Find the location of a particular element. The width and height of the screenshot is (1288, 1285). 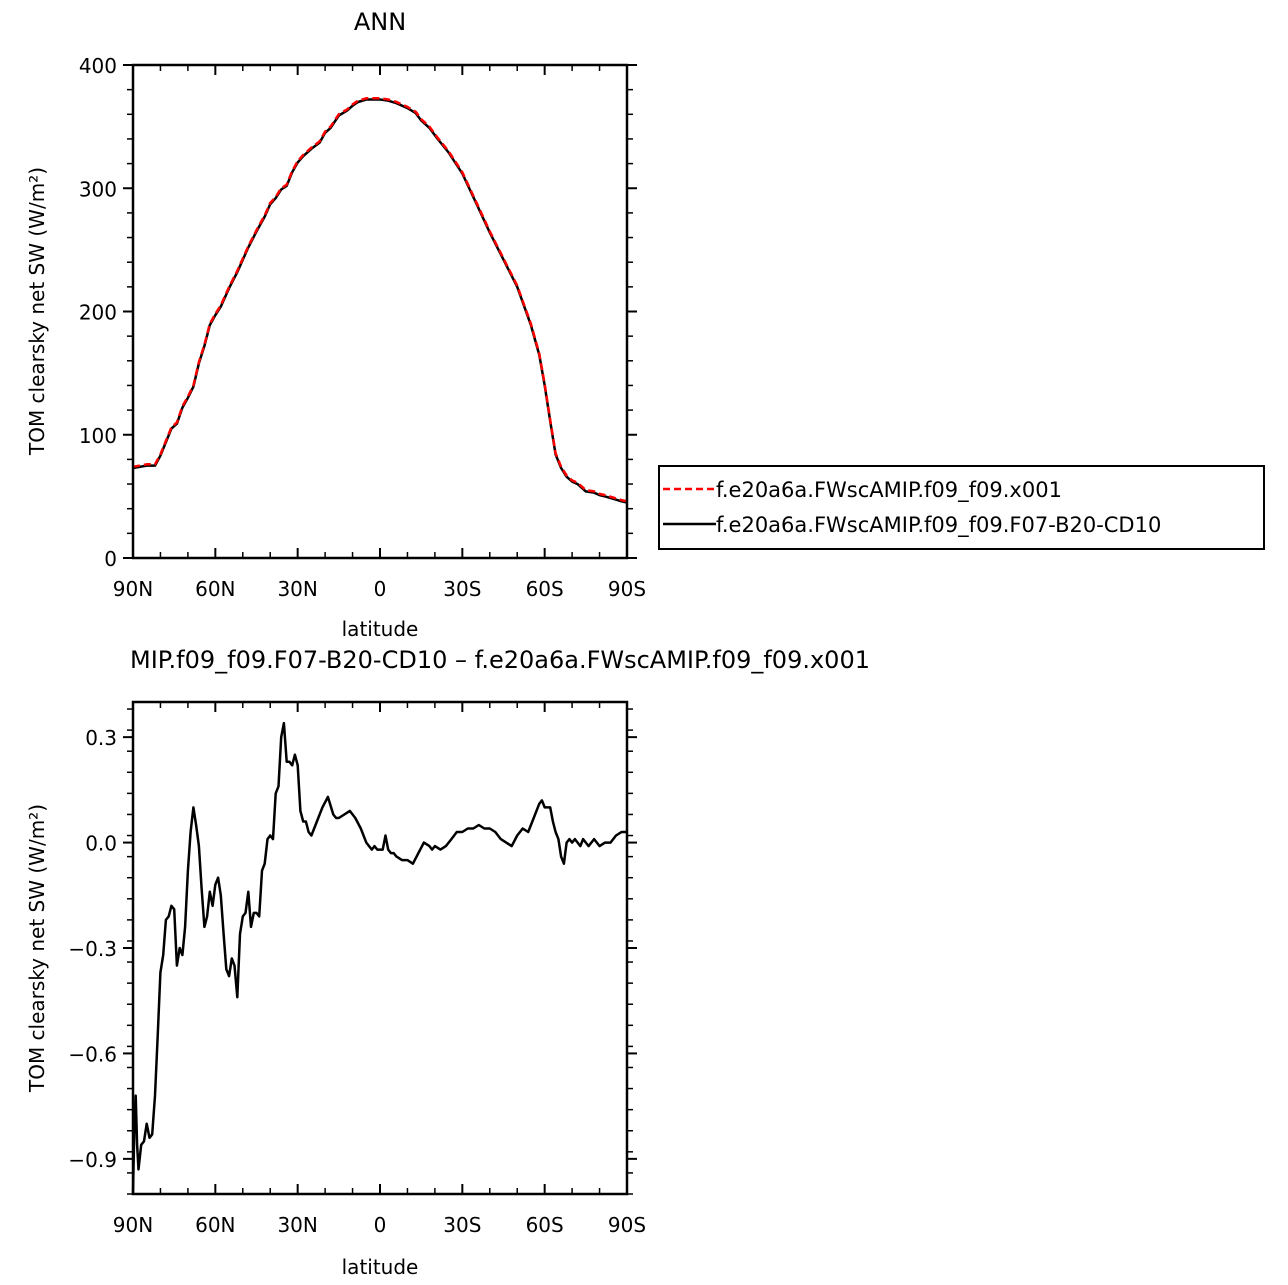

top-plot-frame is located at coordinates (380, 311).